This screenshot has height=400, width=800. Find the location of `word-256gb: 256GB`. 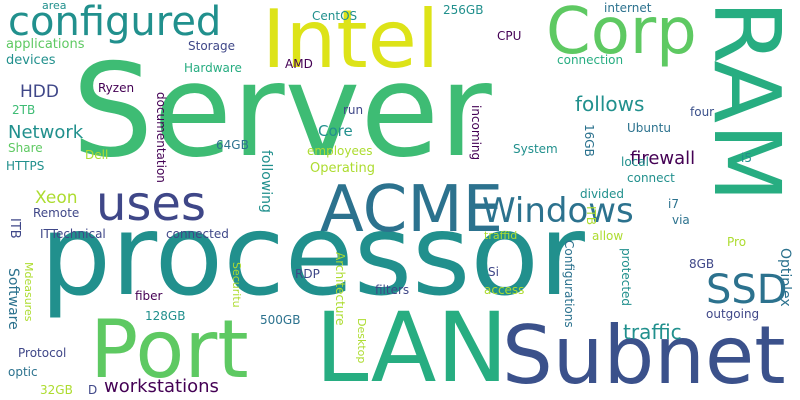

word-256gb: 256GB is located at coordinates (463, 10).